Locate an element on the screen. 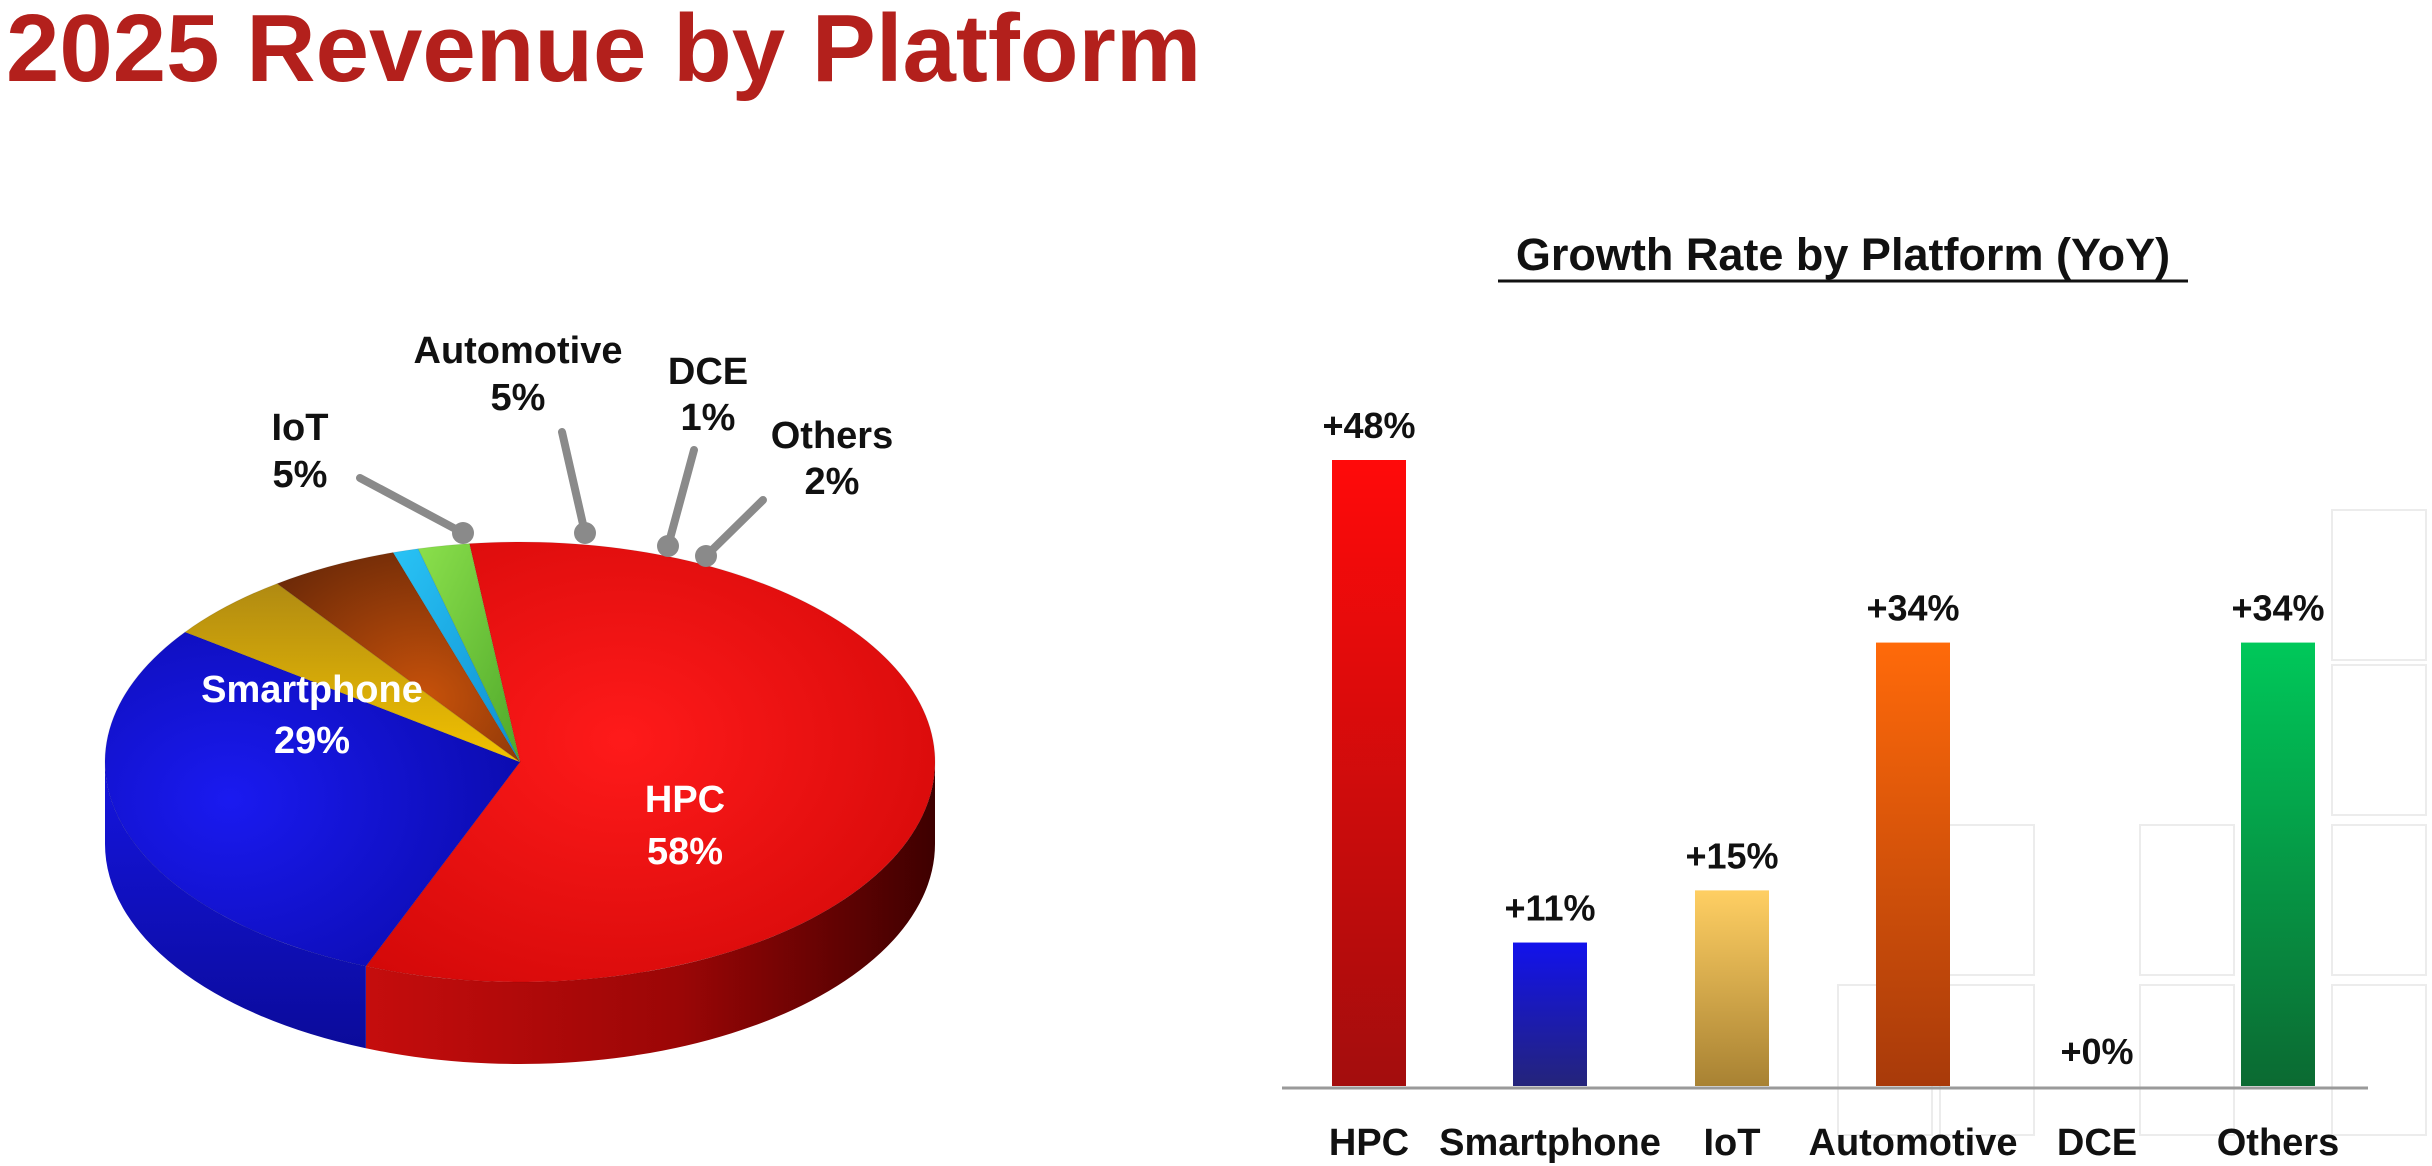  bar-value-iot: +15% is located at coordinates (1731, 855).